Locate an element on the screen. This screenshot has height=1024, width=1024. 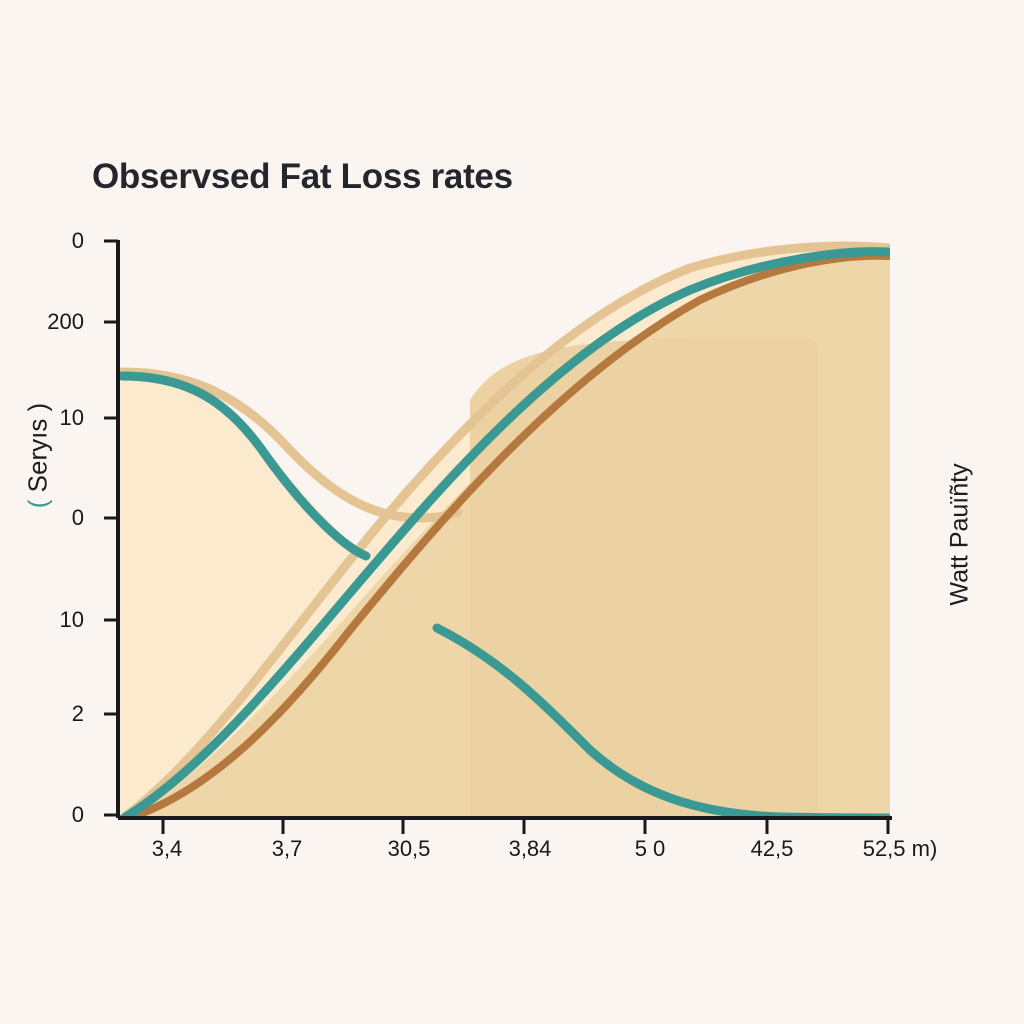
ytick-label: 200 is located at coordinates (65, 321).